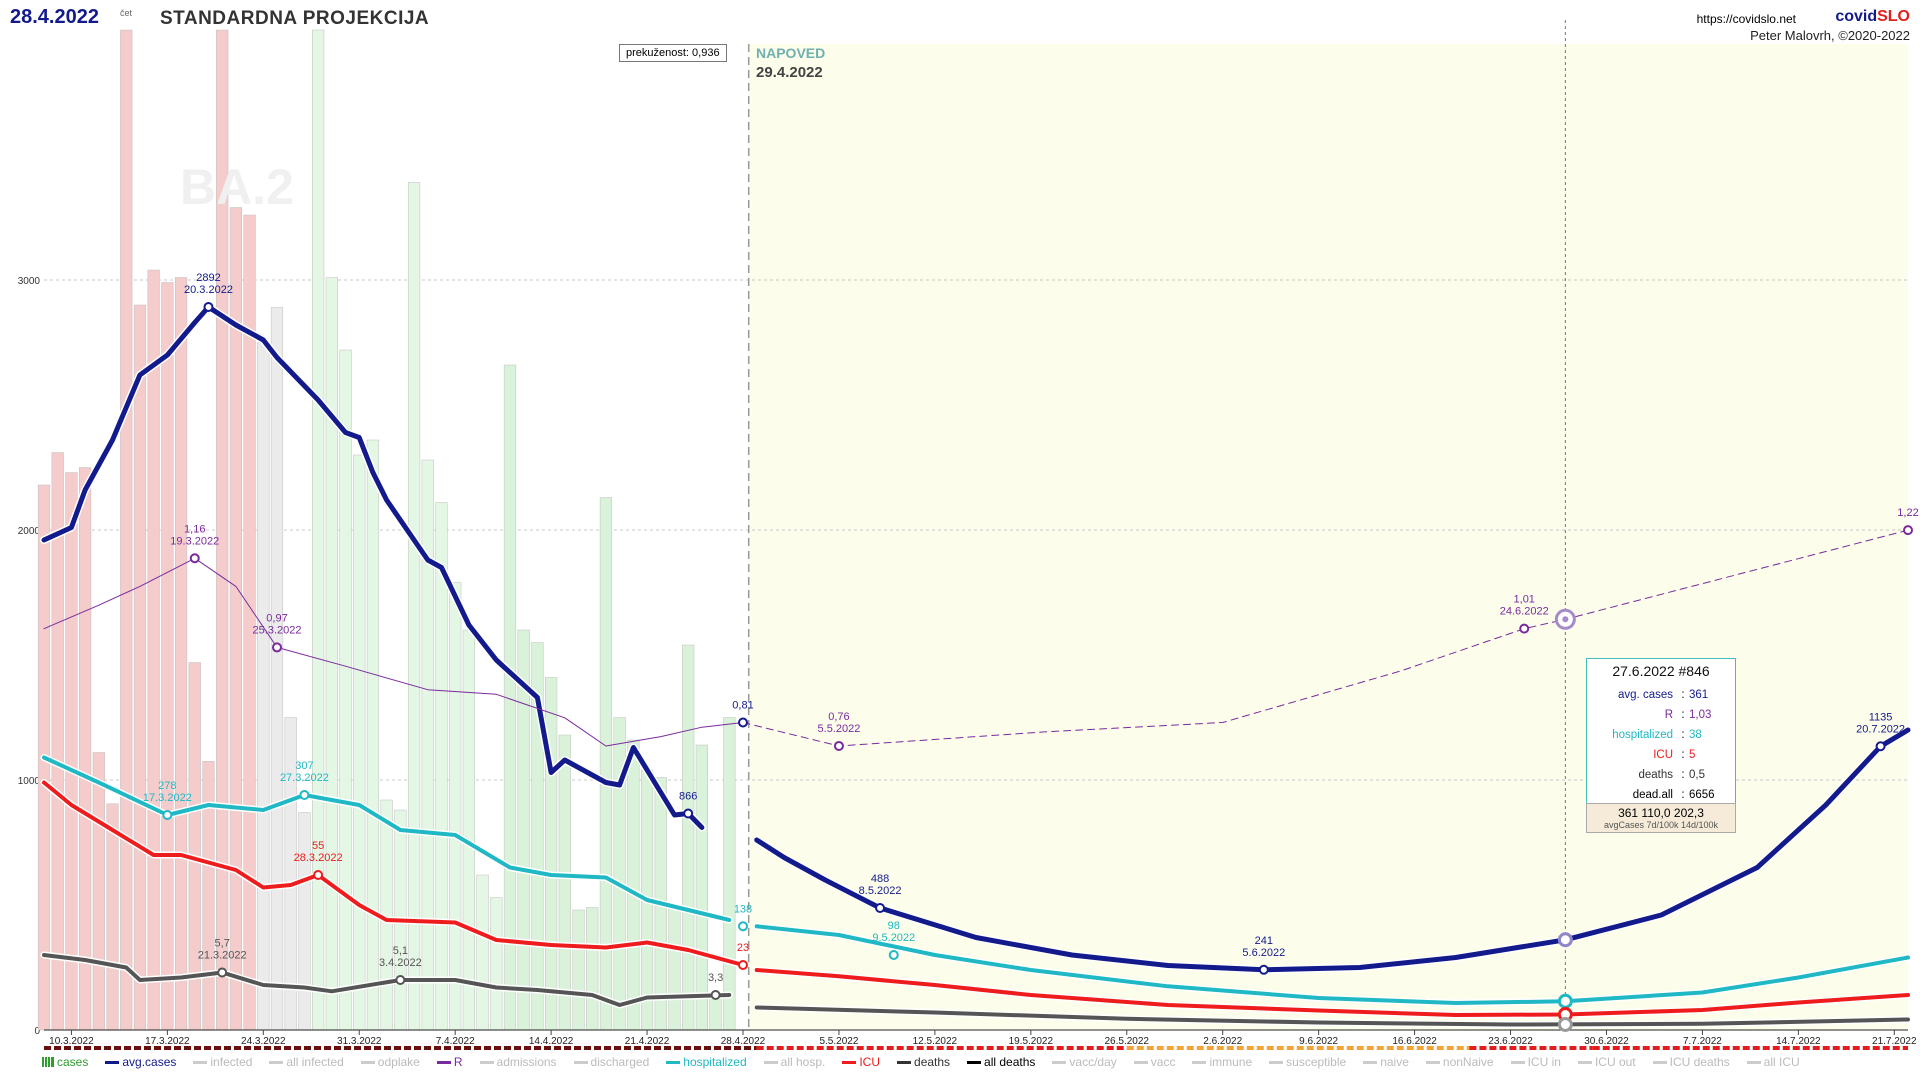  What do you see at coordinates (208, 290) in the screenshot?
I see `annotation-label: 20.3.2022` at bounding box center [208, 290].